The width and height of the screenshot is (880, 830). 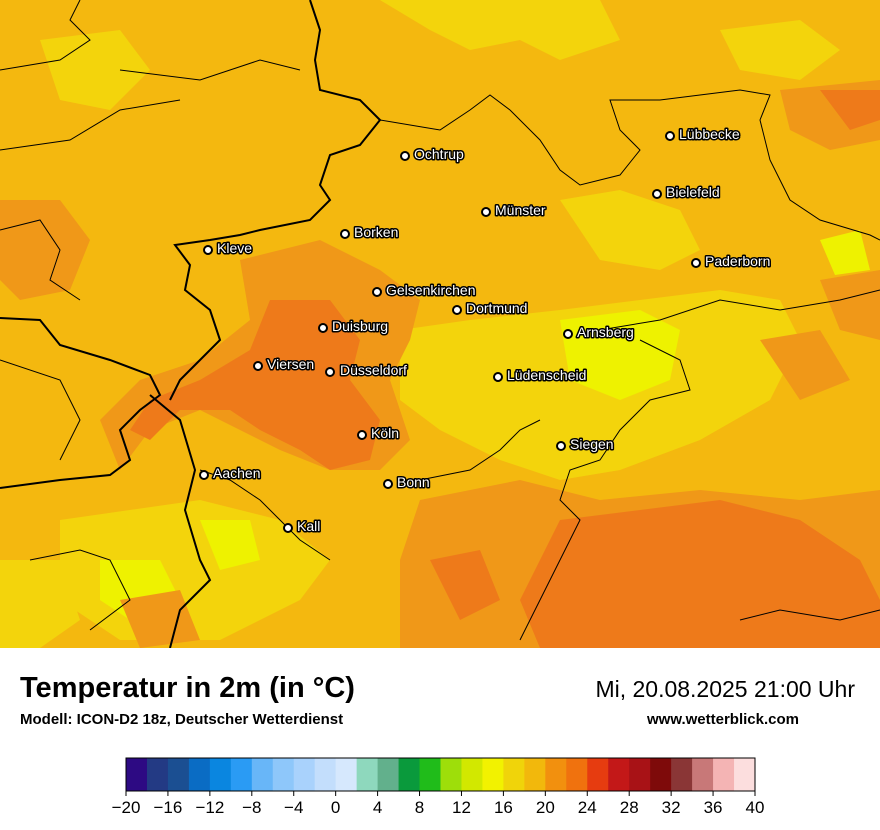 What do you see at coordinates (461, 807) in the screenshot?
I see `legend-tick-label: 12` at bounding box center [461, 807].